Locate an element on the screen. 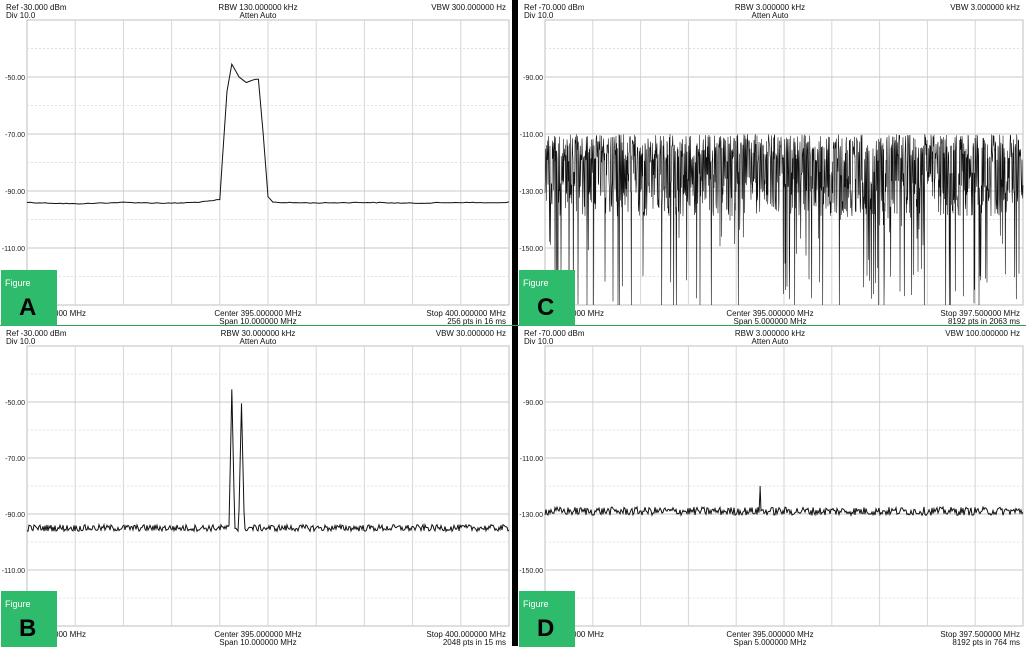 This screenshot has width=1026, height=647. sweep-points: 8192 pts in 2063 ms is located at coordinates (983, 321).